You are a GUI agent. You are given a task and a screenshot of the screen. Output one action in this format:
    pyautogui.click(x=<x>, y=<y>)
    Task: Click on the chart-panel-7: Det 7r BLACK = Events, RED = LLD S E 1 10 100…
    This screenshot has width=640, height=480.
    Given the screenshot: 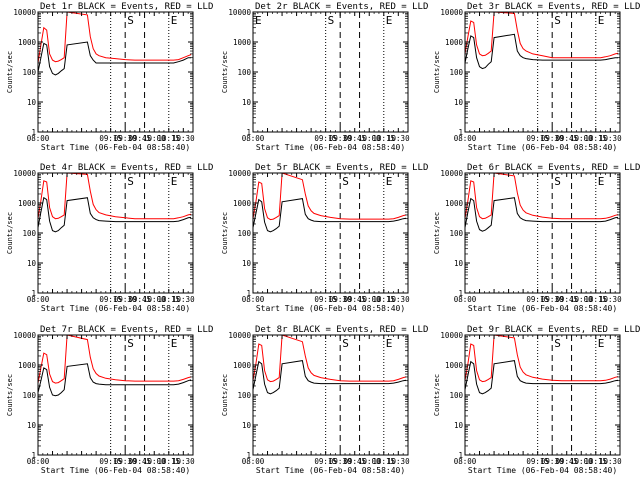 What is the action you would take?
    pyautogui.click(x=109, y=400)
    